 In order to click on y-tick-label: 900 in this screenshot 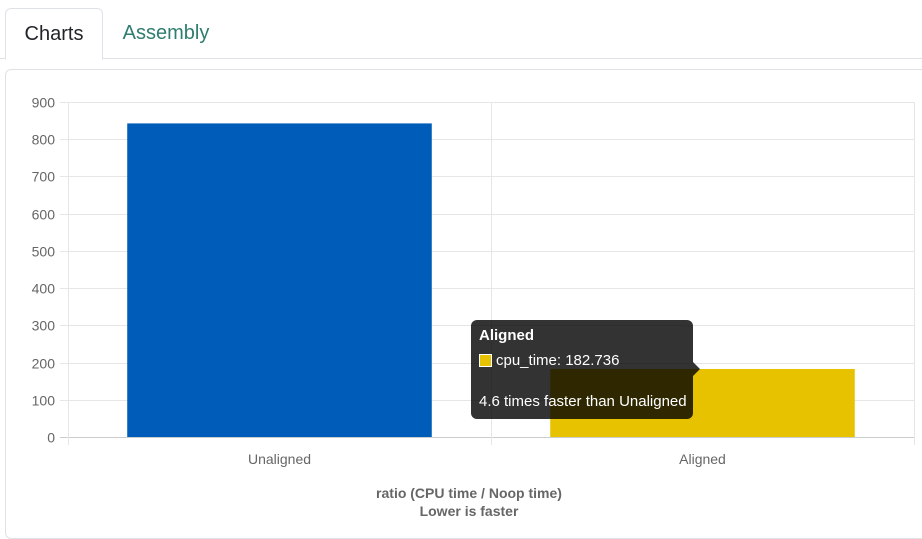, I will do `click(44, 103)`.